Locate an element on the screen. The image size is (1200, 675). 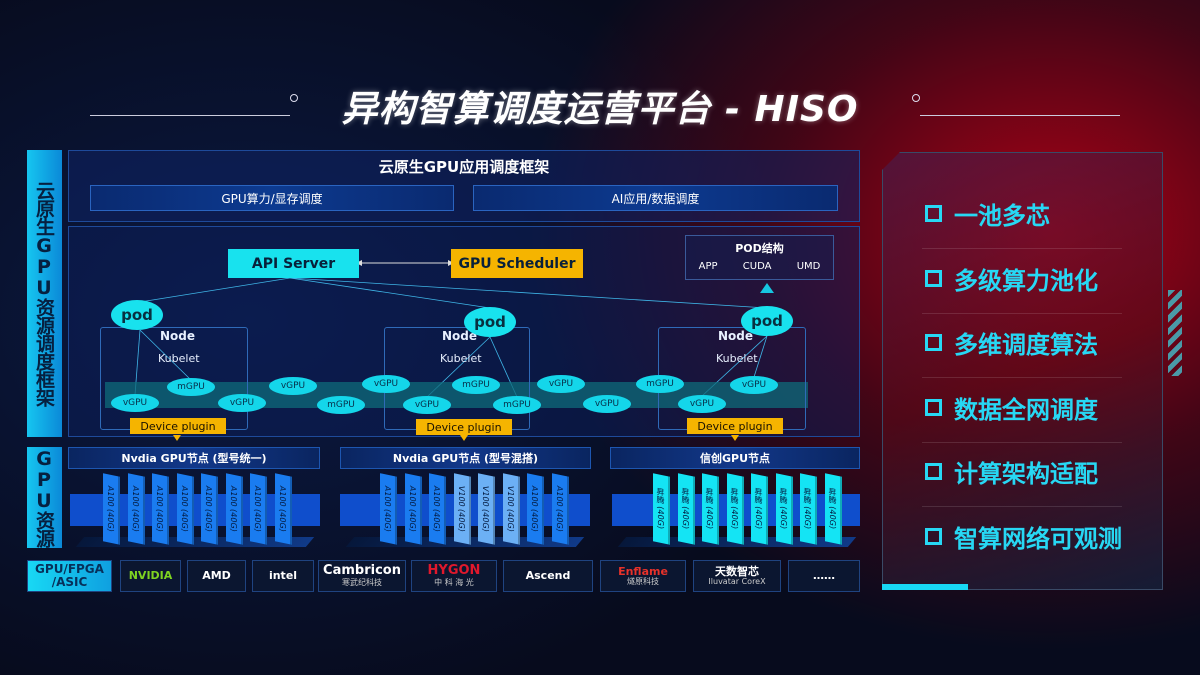
node-label-2: Node is located at coordinates (460, 336).